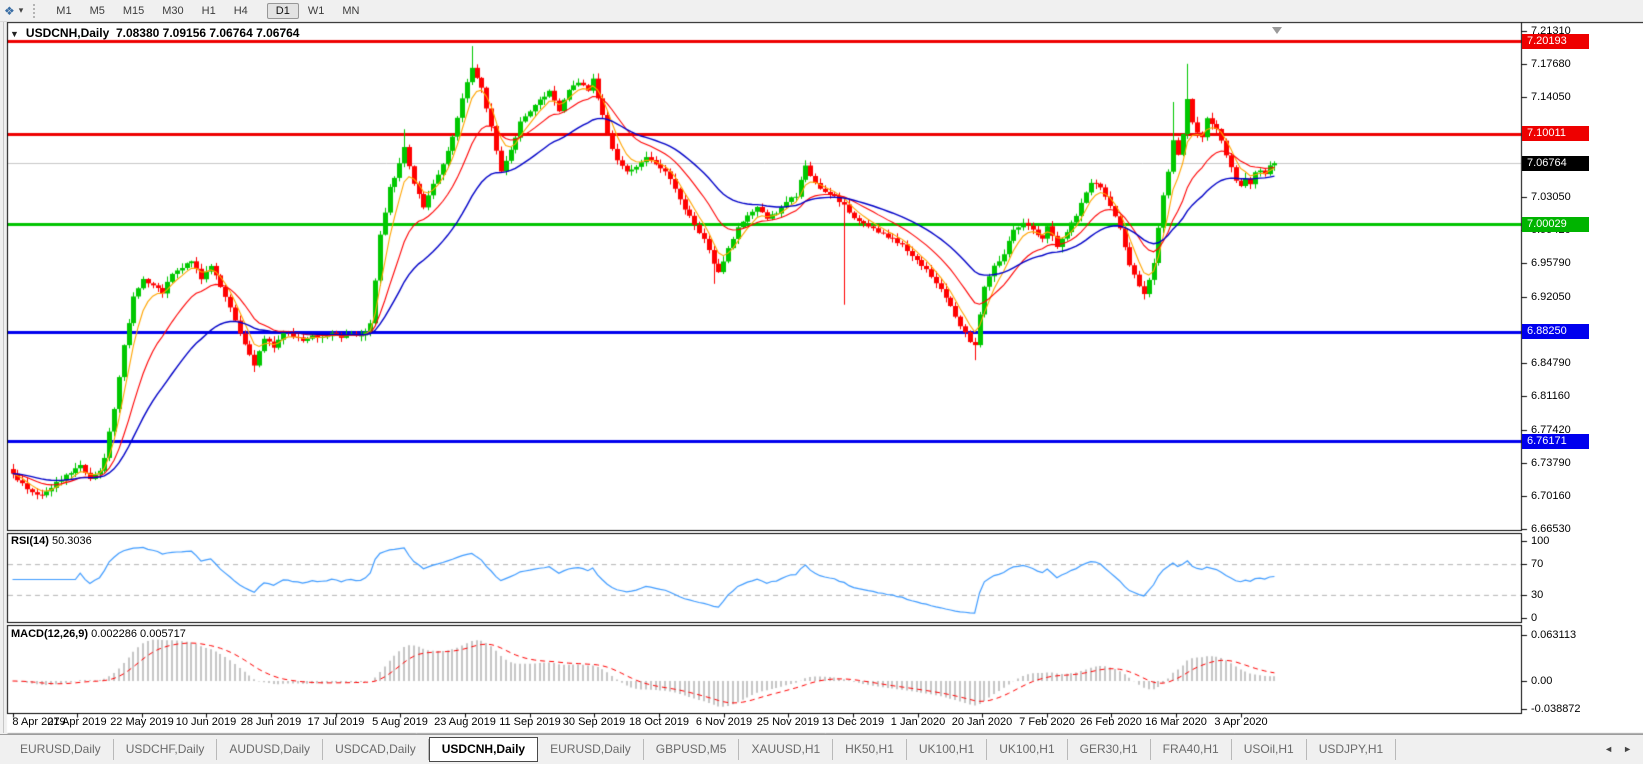 Image resolution: width=1643 pixels, height=764 pixels. Describe the element at coordinates (1551, 64) in the screenshot. I see `price-tick-label: 7.17680` at that location.